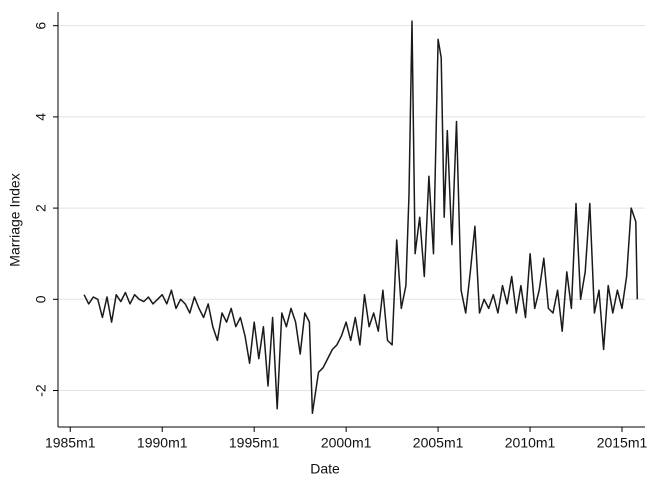 The image size is (650, 485). I want to click on y-tick-label: 0, so click(41, 299).